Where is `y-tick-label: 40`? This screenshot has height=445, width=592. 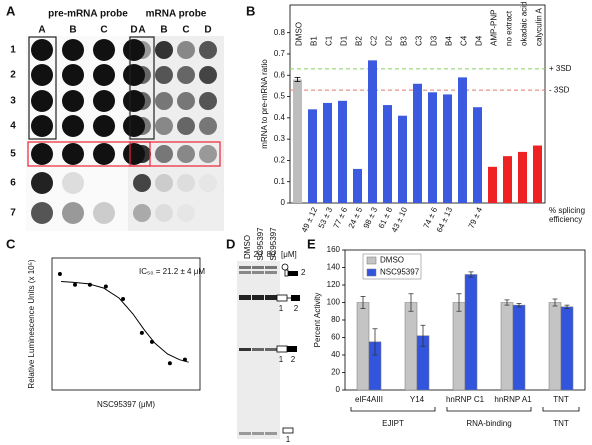
y-tick-label: 40 is located at coordinates (335, 354).